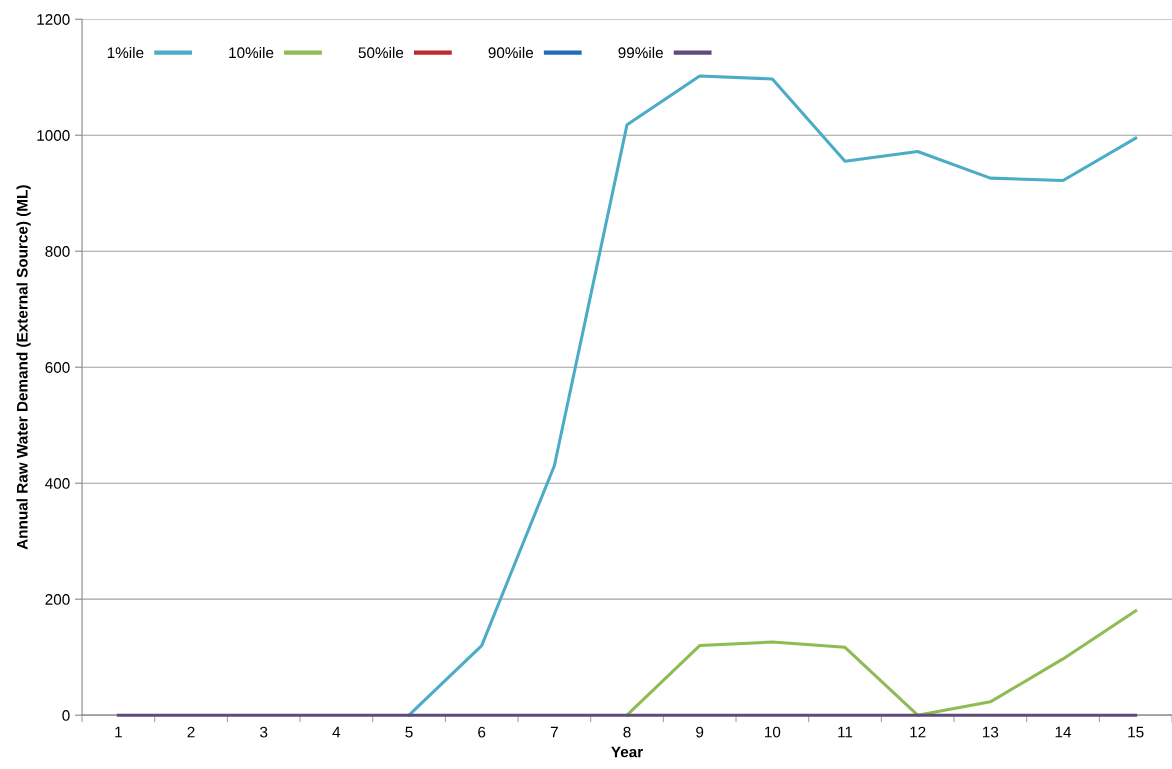  What do you see at coordinates (845, 732) in the screenshot?
I see `x-tick-label: 11` at bounding box center [845, 732].